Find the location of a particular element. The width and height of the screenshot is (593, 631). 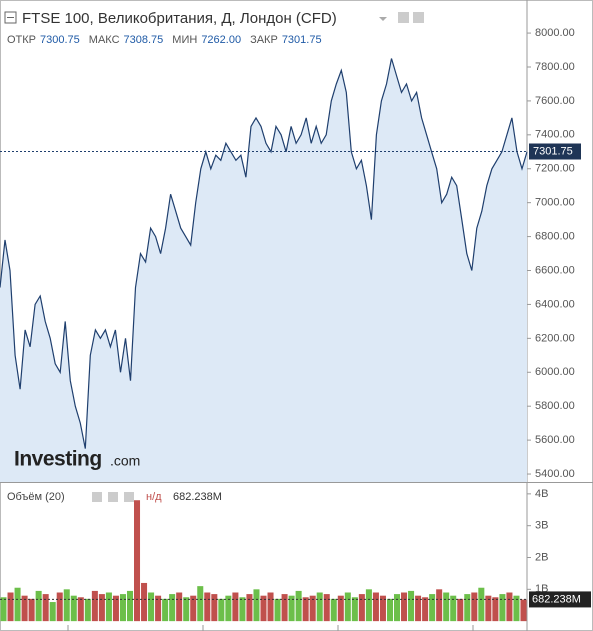

y-tick-label: 7800.00 is located at coordinates (555, 67).